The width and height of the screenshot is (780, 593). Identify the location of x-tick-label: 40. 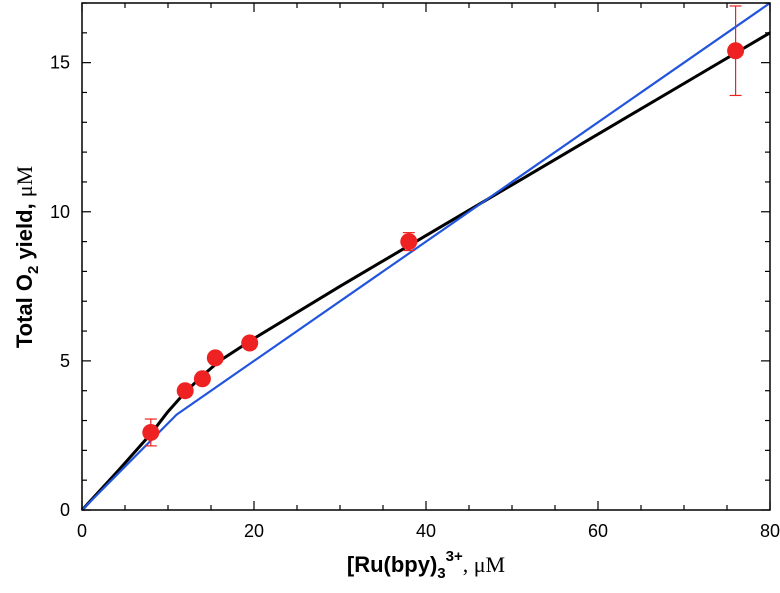
(426, 531).